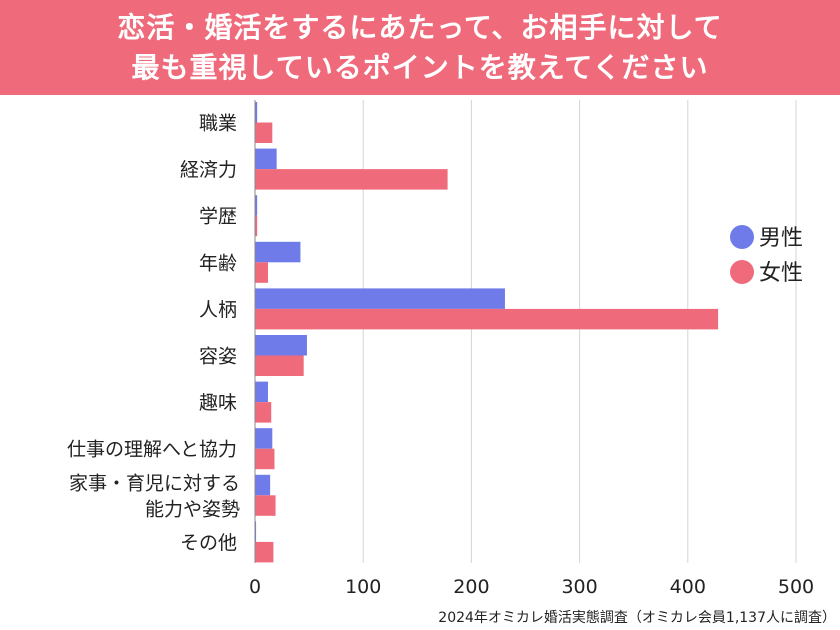 The image size is (840, 630). What do you see at coordinates (218, 403) in the screenshot?
I see `category-label: 趣味` at bounding box center [218, 403].